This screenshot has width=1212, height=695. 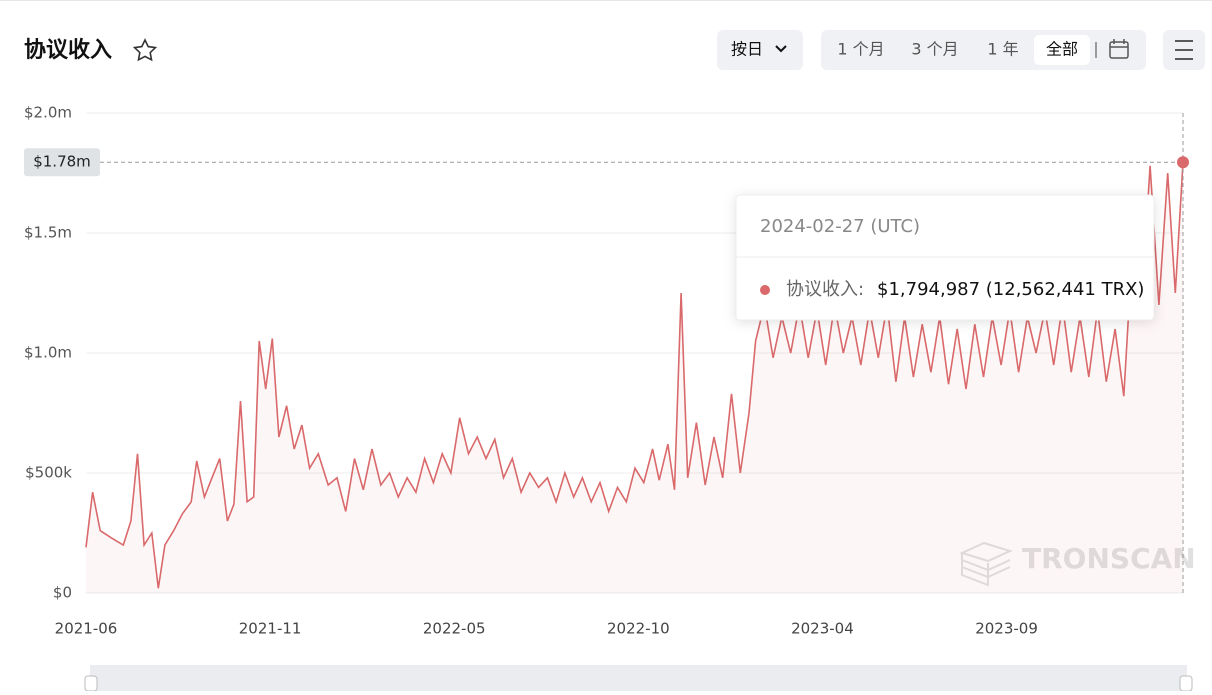 What do you see at coordinates (145, 50) in the screenshot?
I see `favorite-star` at bounding box center [145, 50].